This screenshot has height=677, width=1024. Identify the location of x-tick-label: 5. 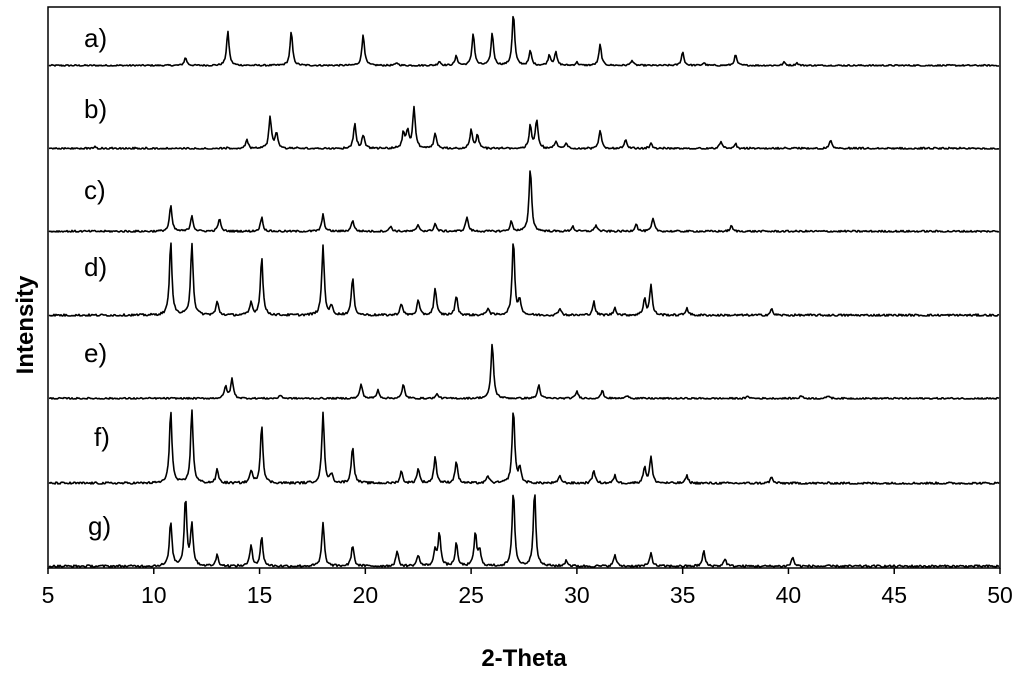
(48, 595).